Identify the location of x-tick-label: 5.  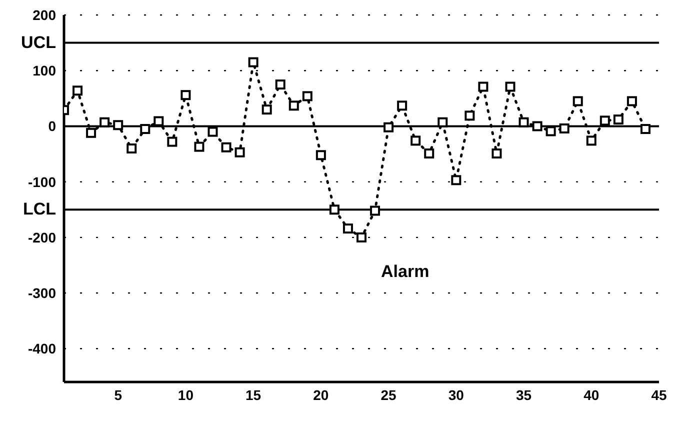
(118, 394).